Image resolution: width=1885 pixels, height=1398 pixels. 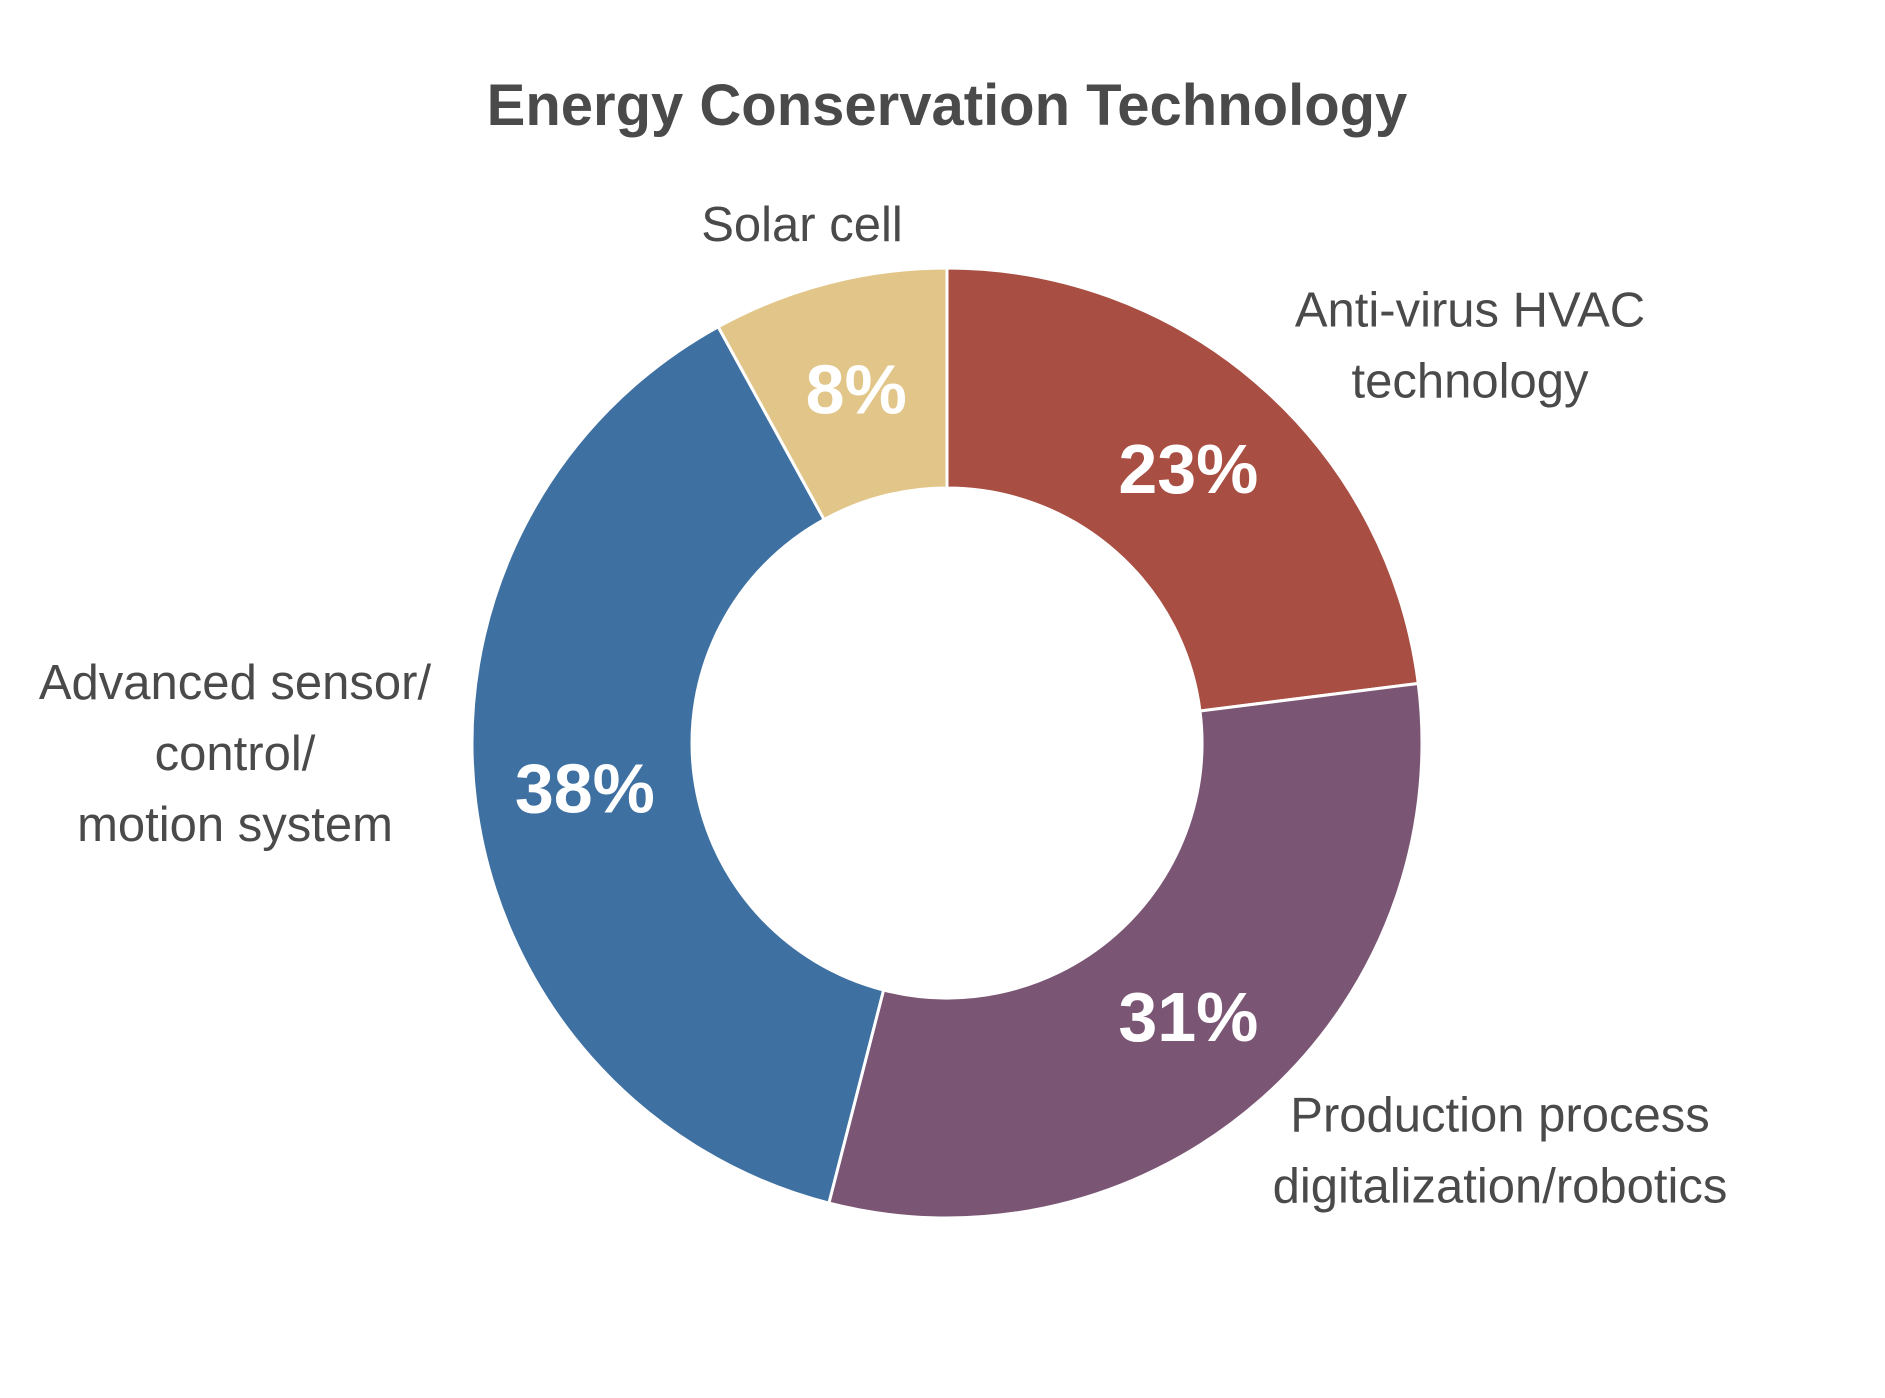 What do you see at coordinates (1500, 1187) in the screenshot?
I see `category-label-line: digitalization/robotics` at bounding box center [1500, 1187].